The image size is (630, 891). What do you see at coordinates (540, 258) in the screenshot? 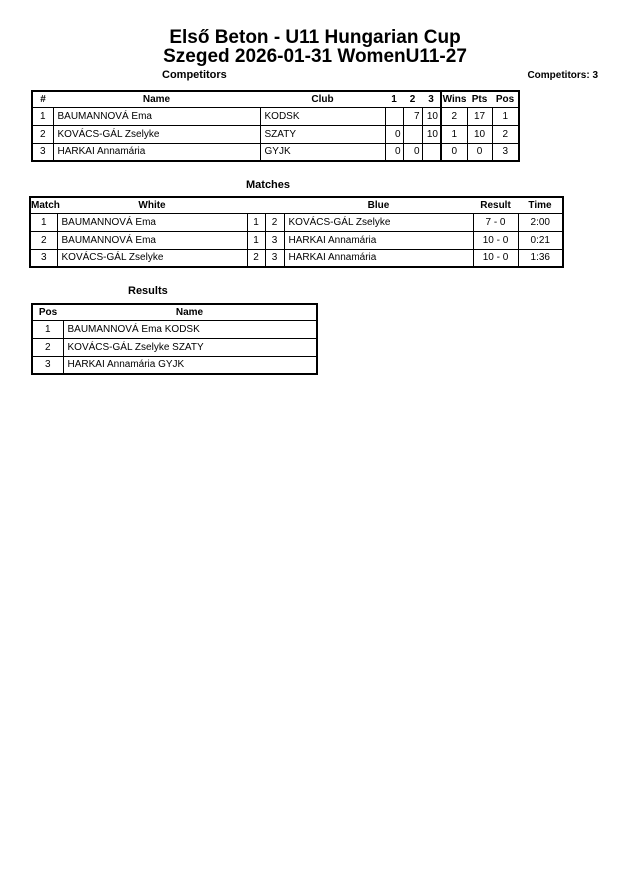
I see `table-cell: 1:36` at bounding box center [540, 258].